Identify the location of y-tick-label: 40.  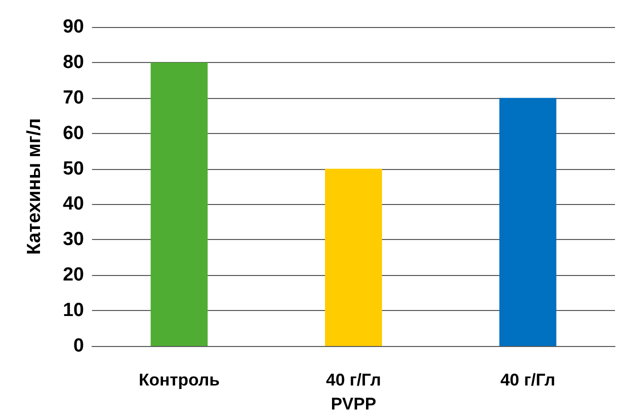
(73, 204).